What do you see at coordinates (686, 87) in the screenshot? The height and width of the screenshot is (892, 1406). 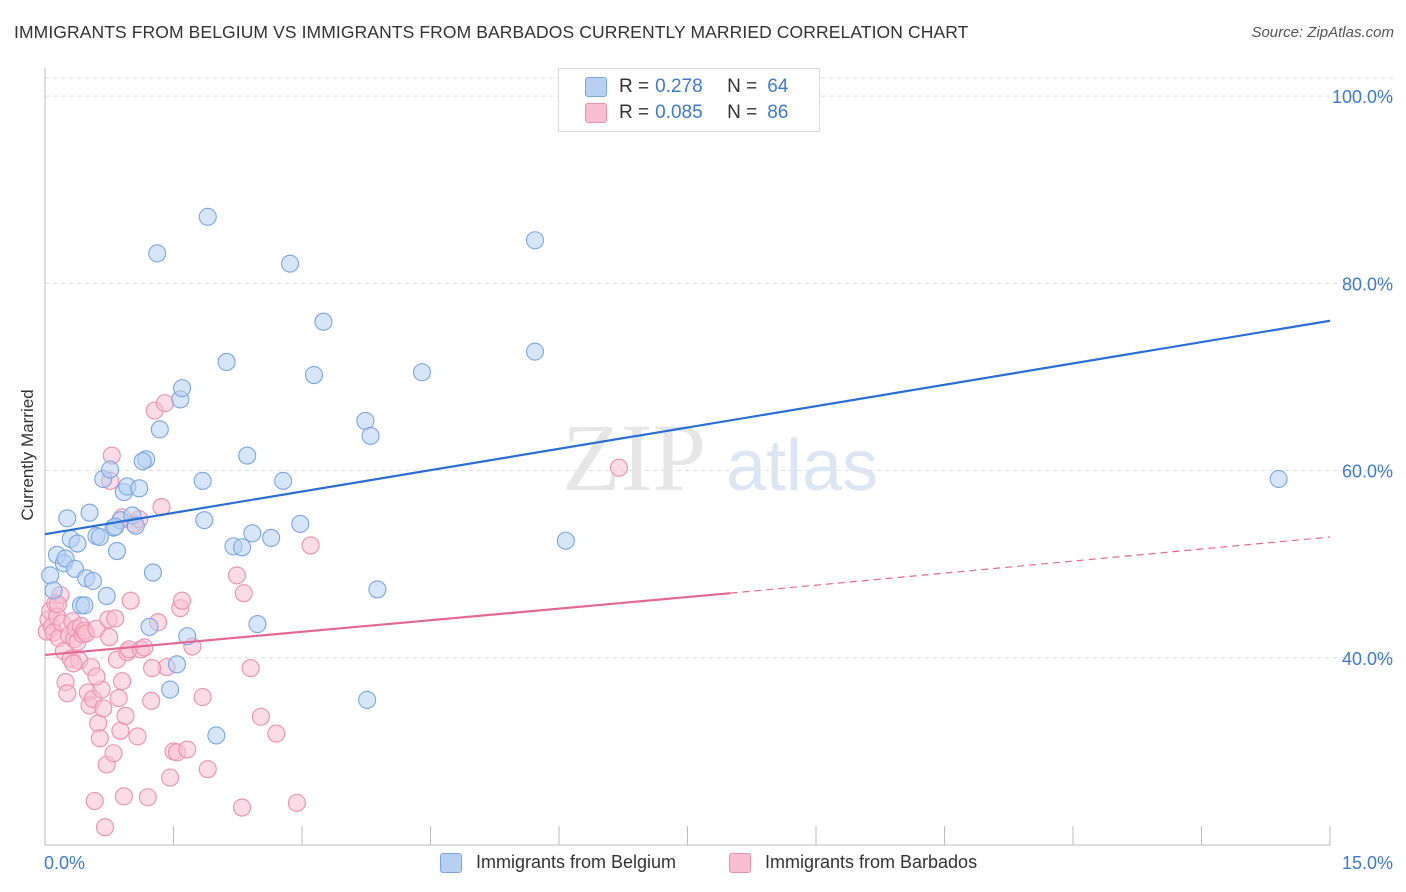 I see `legend-row-belgium: R = 0.278 N = 64` at bounding box center [686, 87].